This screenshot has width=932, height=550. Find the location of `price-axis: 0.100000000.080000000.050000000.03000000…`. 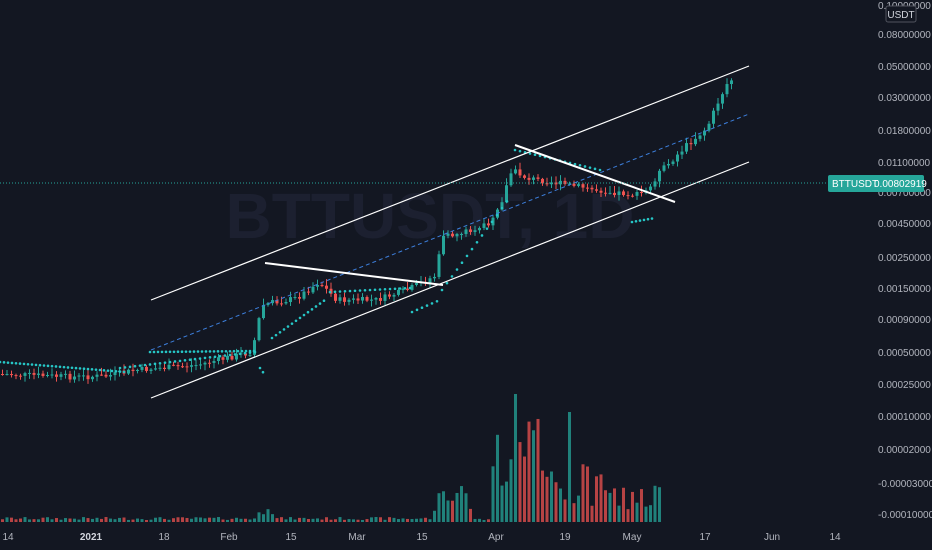

price-axis: 0.100000000.080000000.050000000.03000000… is located at coordinates (905, 261).